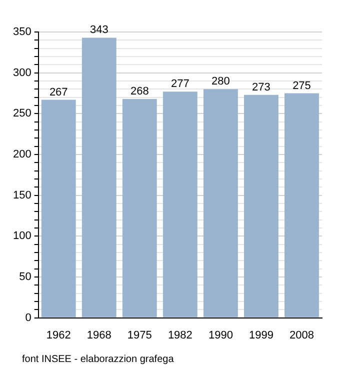 The height and width of the screenshot is (373, 350). I want to click on data-label: 343, so click(99, 30).